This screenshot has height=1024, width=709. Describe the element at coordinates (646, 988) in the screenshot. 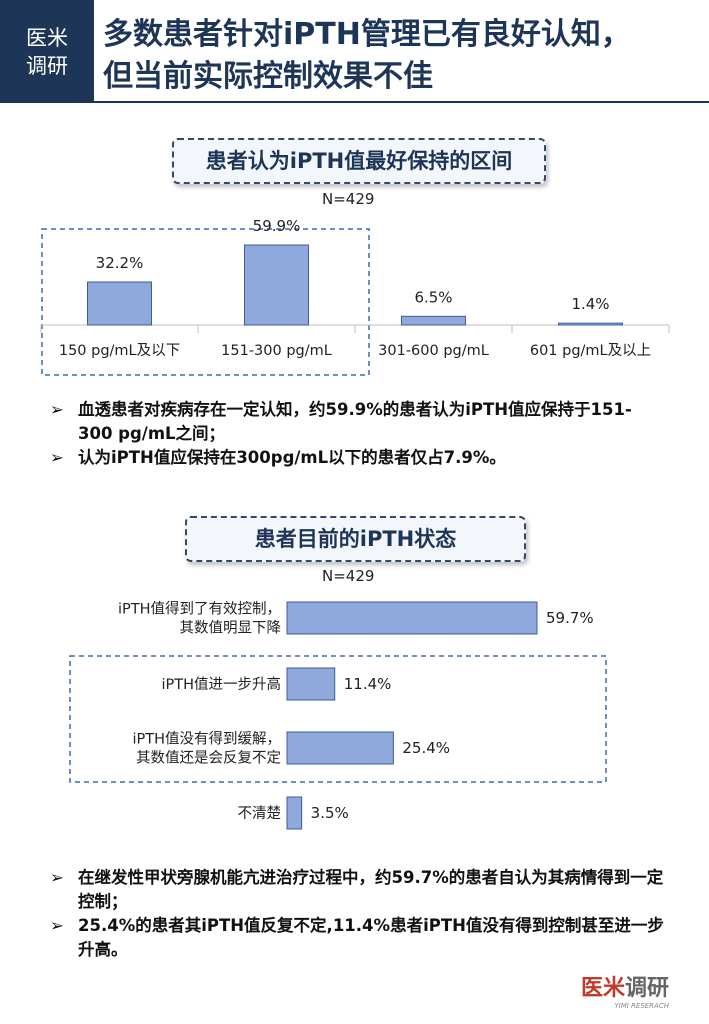

I see `footer-logo-gray: 调研` at that location.